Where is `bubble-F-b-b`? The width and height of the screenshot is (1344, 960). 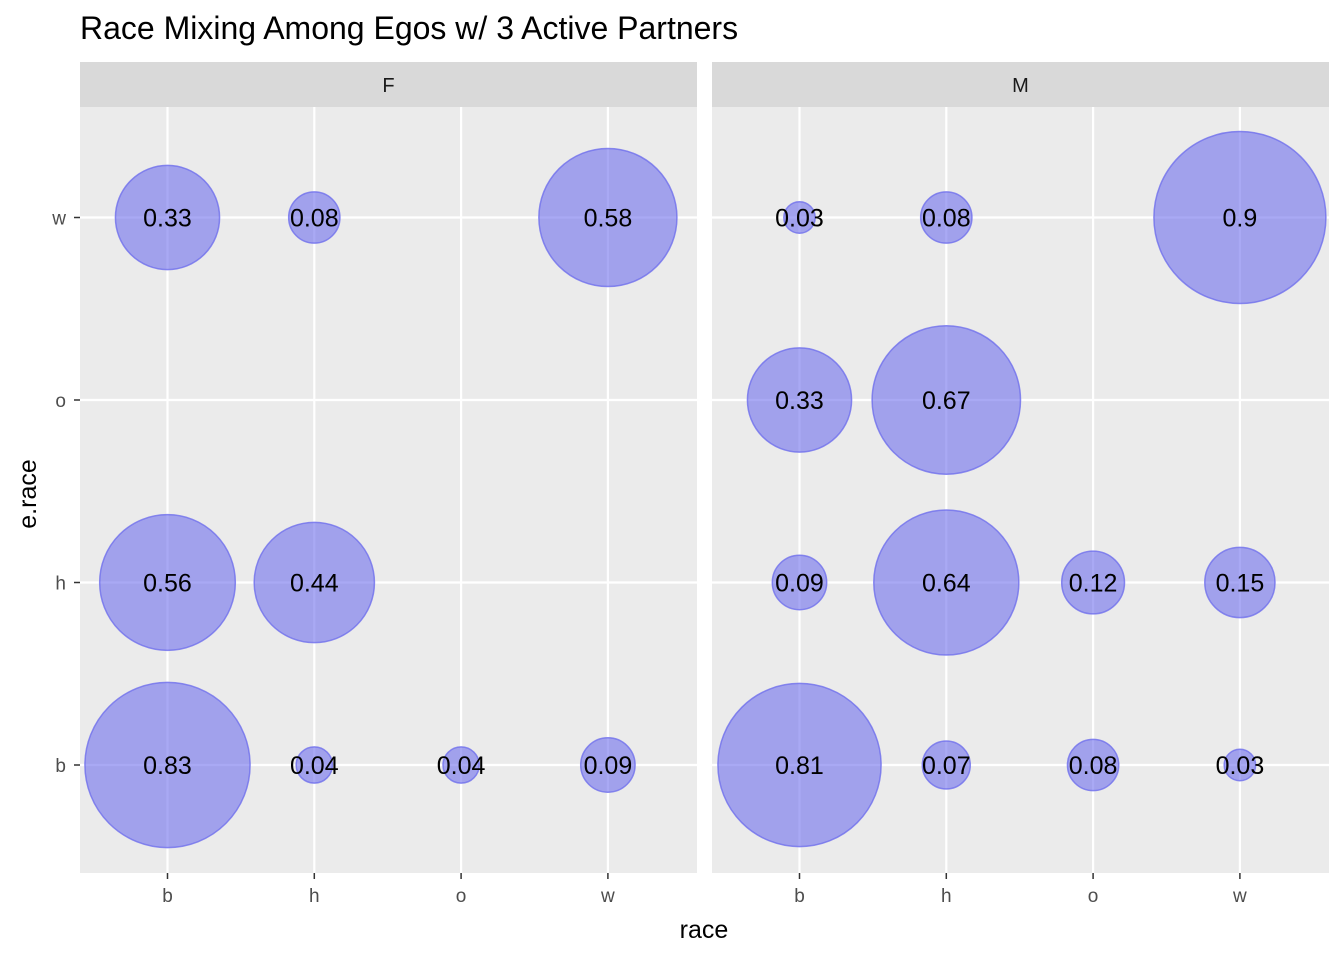
bubble-F-b-b is located at coordinates (167, 765).